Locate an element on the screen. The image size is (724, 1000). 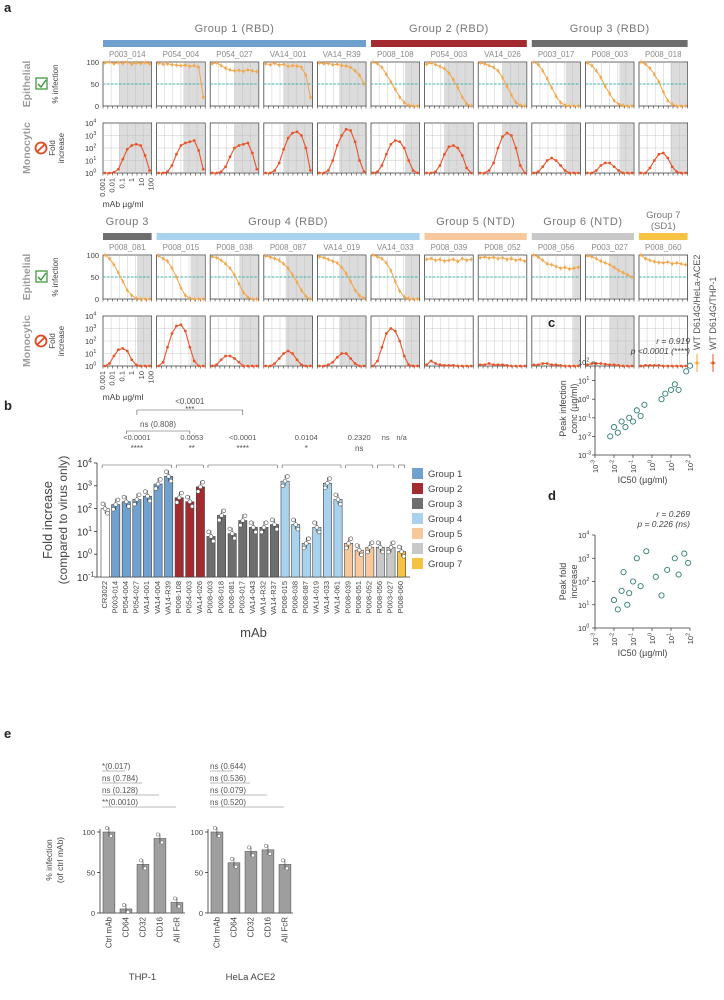
check-box is located at coordinates (41, 83).